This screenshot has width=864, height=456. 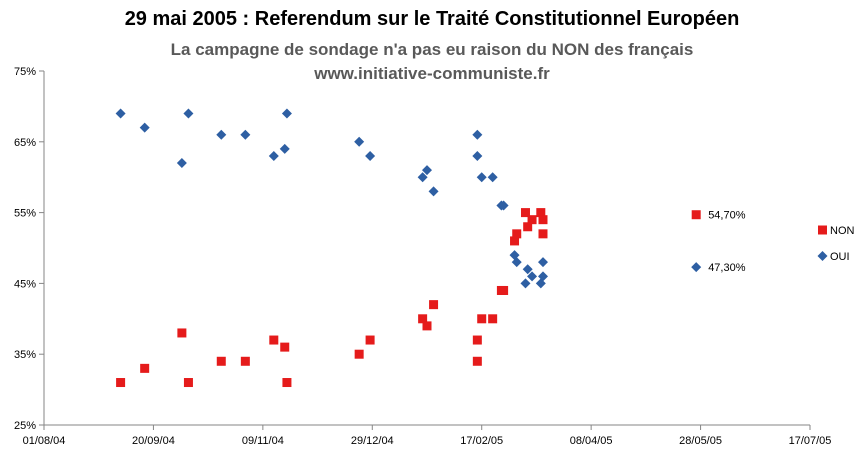 I want to click on y-tick-label: 55%, so click(x=25, y=214).